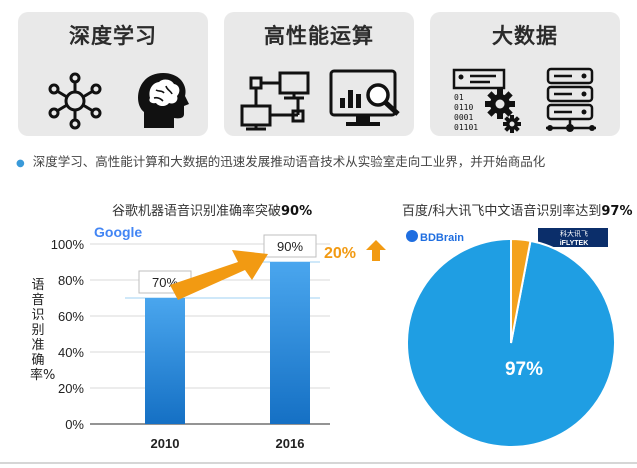 The image size is (637, 468). Describe the element at coordinates (74, 424) in the screenshot. I see `y-tick-label: 0%` at that location.